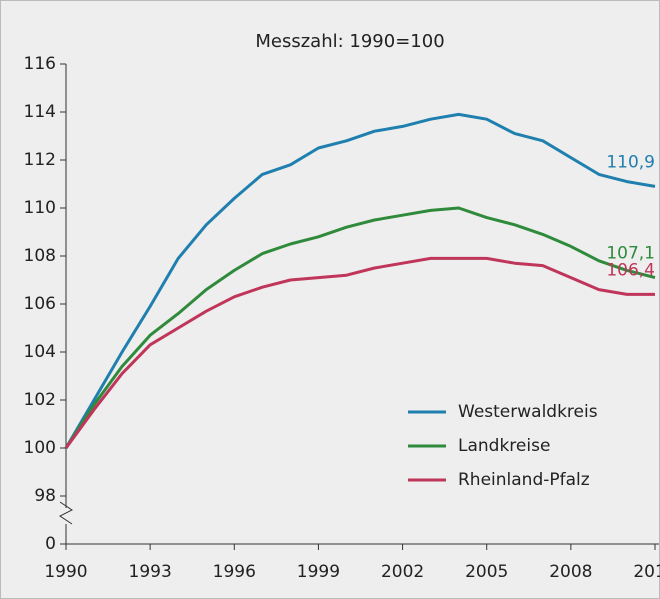 The height and width of the screenshot is (599, 660). Describe the element at coordinates (40, 304) in the screenshot. I see `y-tick-label: 106` at that location.